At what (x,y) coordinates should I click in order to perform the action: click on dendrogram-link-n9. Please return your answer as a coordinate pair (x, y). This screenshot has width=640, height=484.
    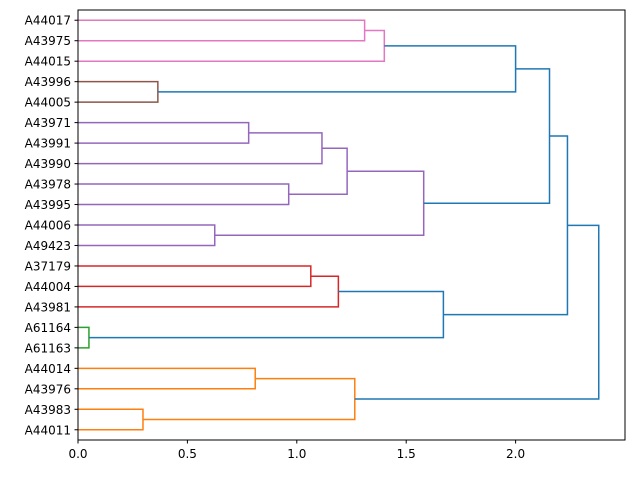
    Looking at the image, I should click on (147, 235).